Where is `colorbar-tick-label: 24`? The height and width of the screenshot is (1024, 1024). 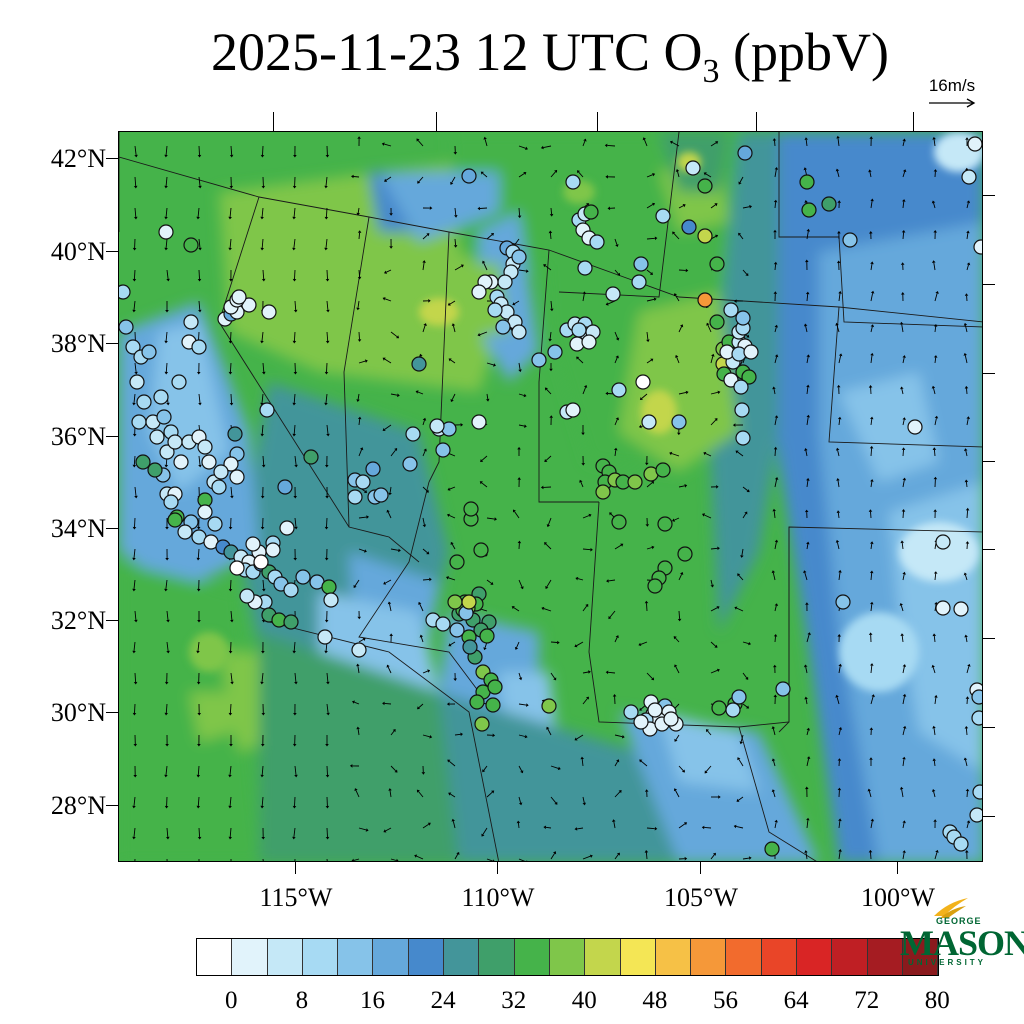 colorbar-tick-label: 24 is located at coordinates (443, 1000).